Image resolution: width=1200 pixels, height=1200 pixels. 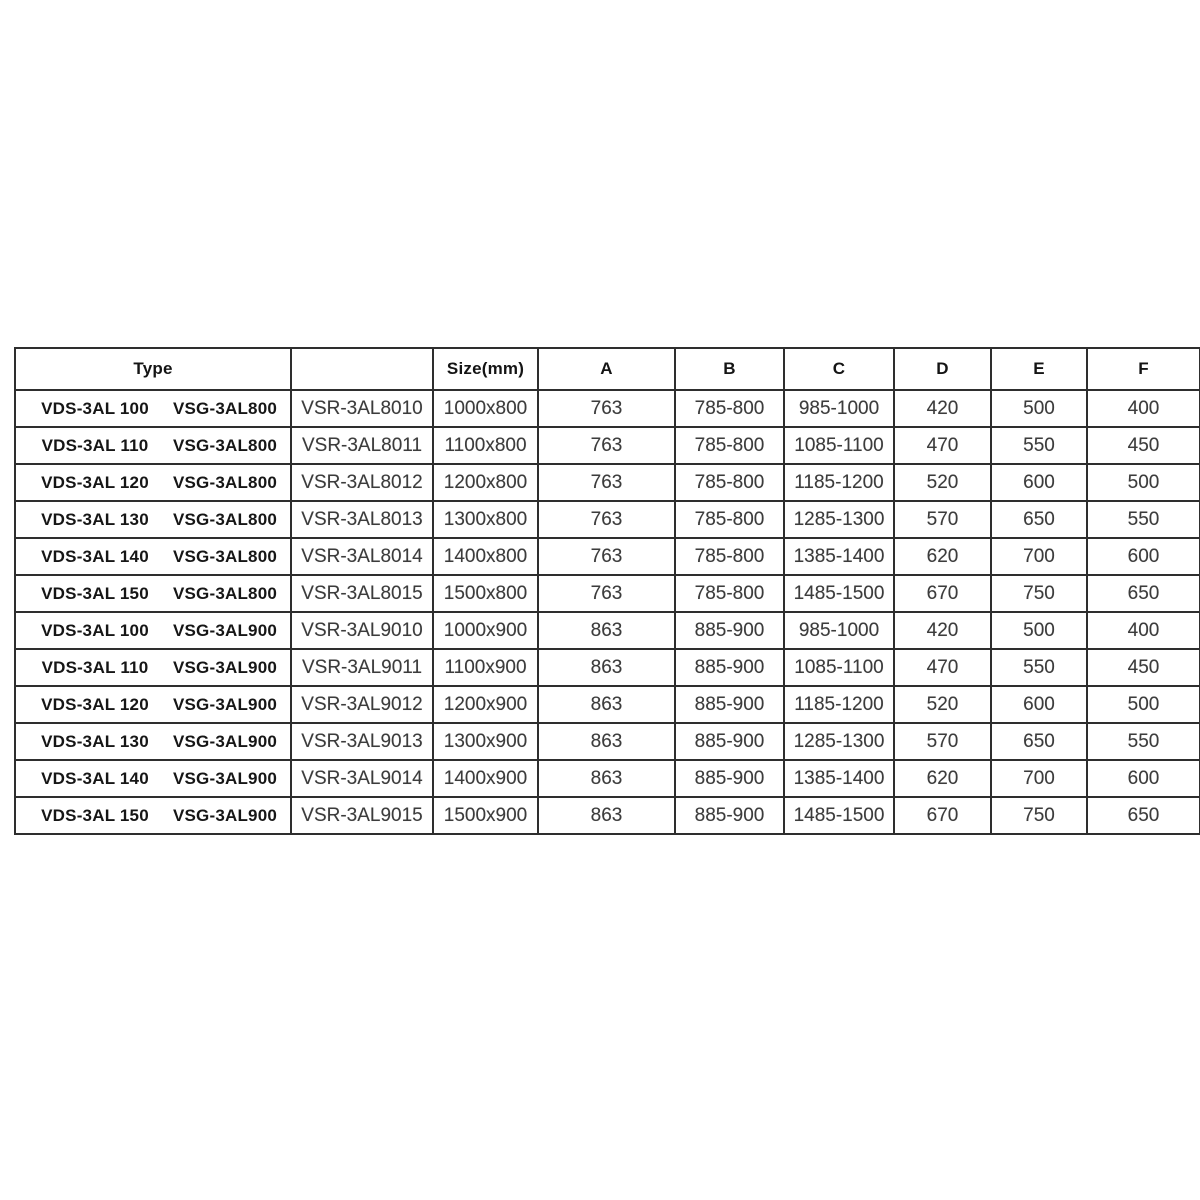 What do you see at coordinates (1143, 369) in the screenshot?
I see `col-header-f: F` at bounding box center [1143, 369].